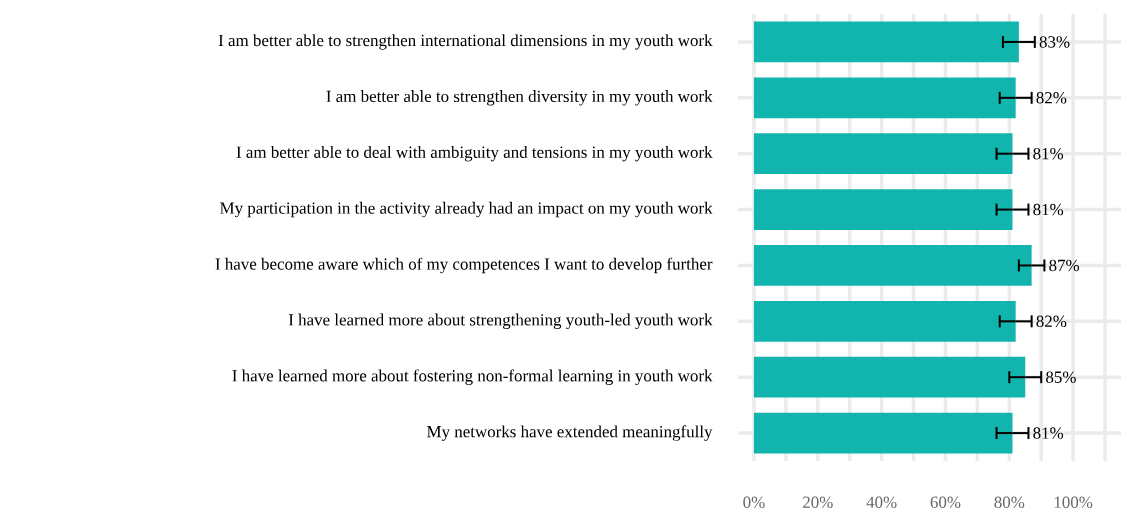 The width and height of the screenshot is (1121, 521). What do you see at coordinates (1061, 377) in the screenshot?
I see `data-label: 85%` at bounding box center [1061, 377].